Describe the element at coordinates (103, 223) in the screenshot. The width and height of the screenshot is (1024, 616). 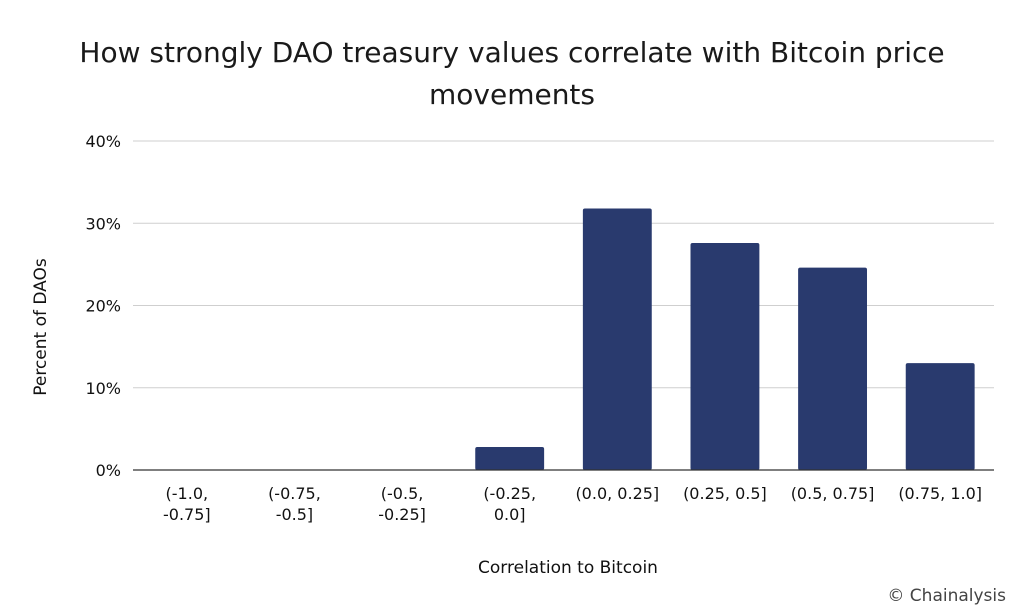
I see `y-tick-label: 30%` at that location.